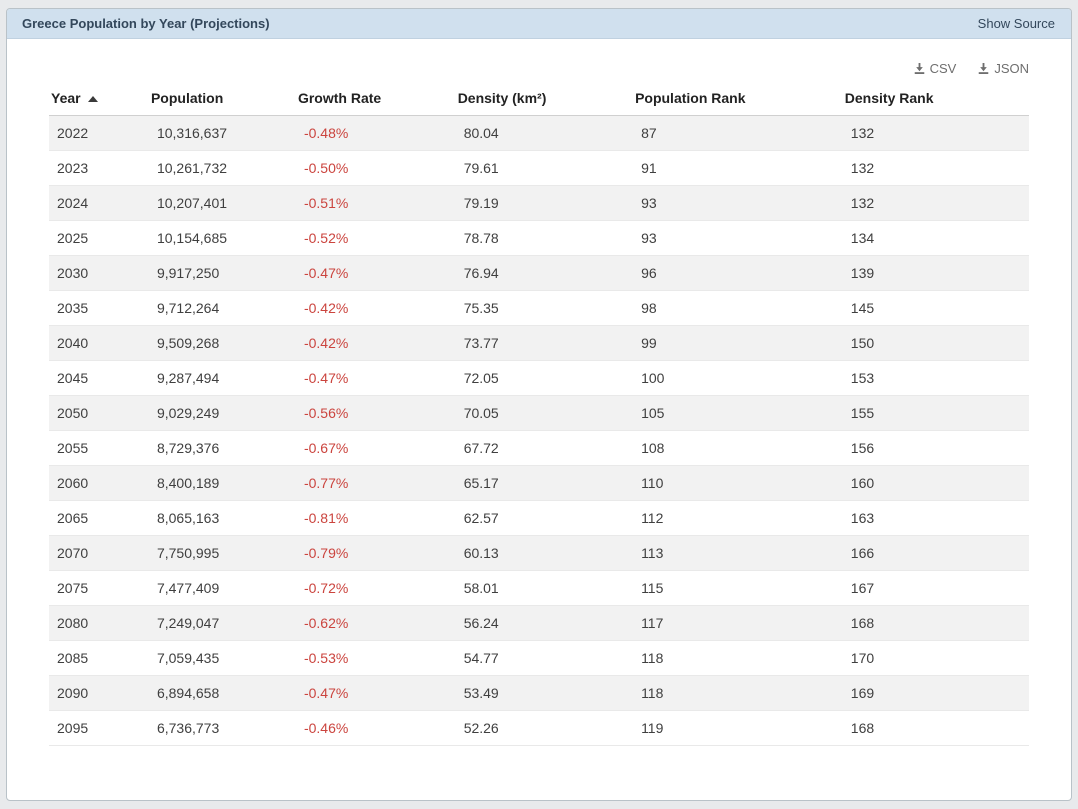 The width and height of the screenshot is (1078, 809). What do you see at coordinates (99, 378) in the screenshot?
I see `cell-year: 2045` at bounding box center [99, 378].